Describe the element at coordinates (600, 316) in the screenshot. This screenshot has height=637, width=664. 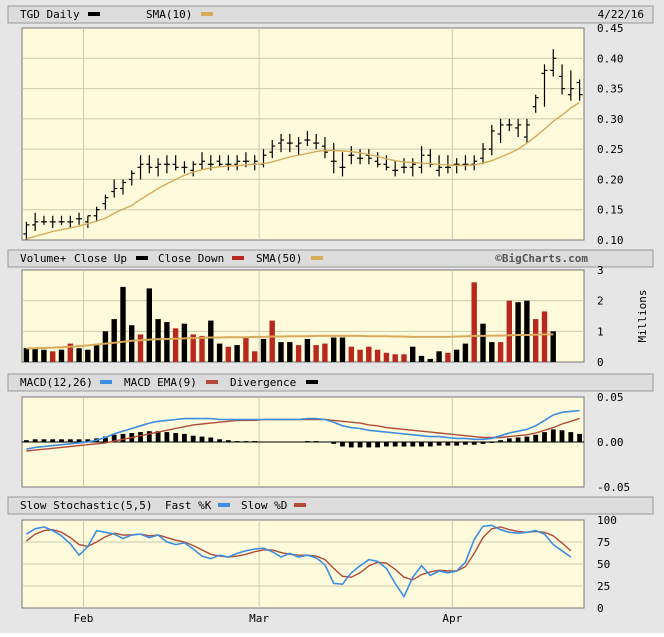
I see `volume-y-axis: 0 1 2 3` at that location.